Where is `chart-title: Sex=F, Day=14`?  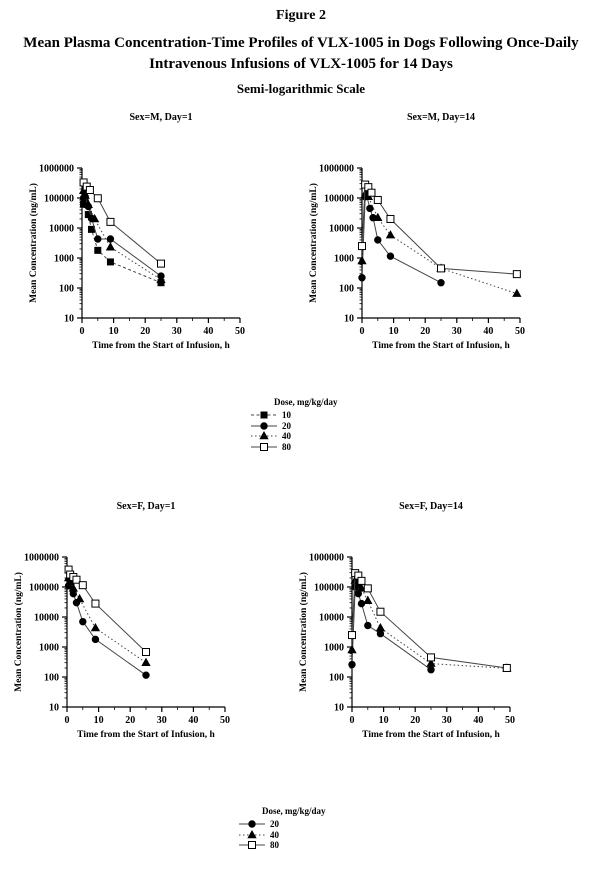 chart-title: Sex=F, Day=14 is located at coordinates (431, 506).